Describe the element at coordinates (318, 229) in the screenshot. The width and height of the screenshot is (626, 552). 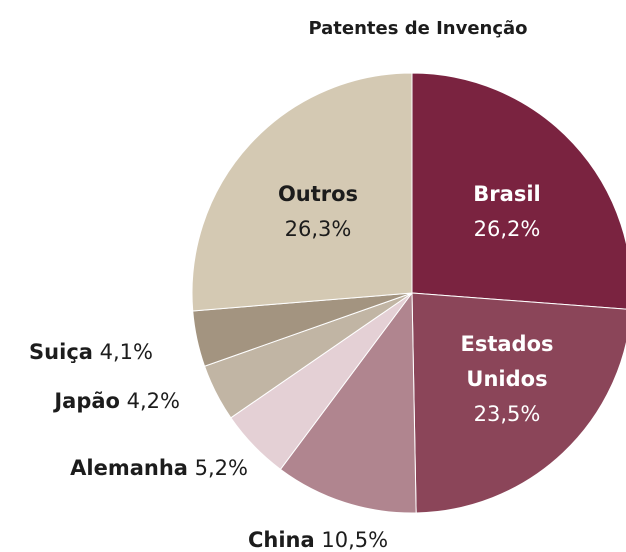
I see `value-label: 26,3%` at that location.